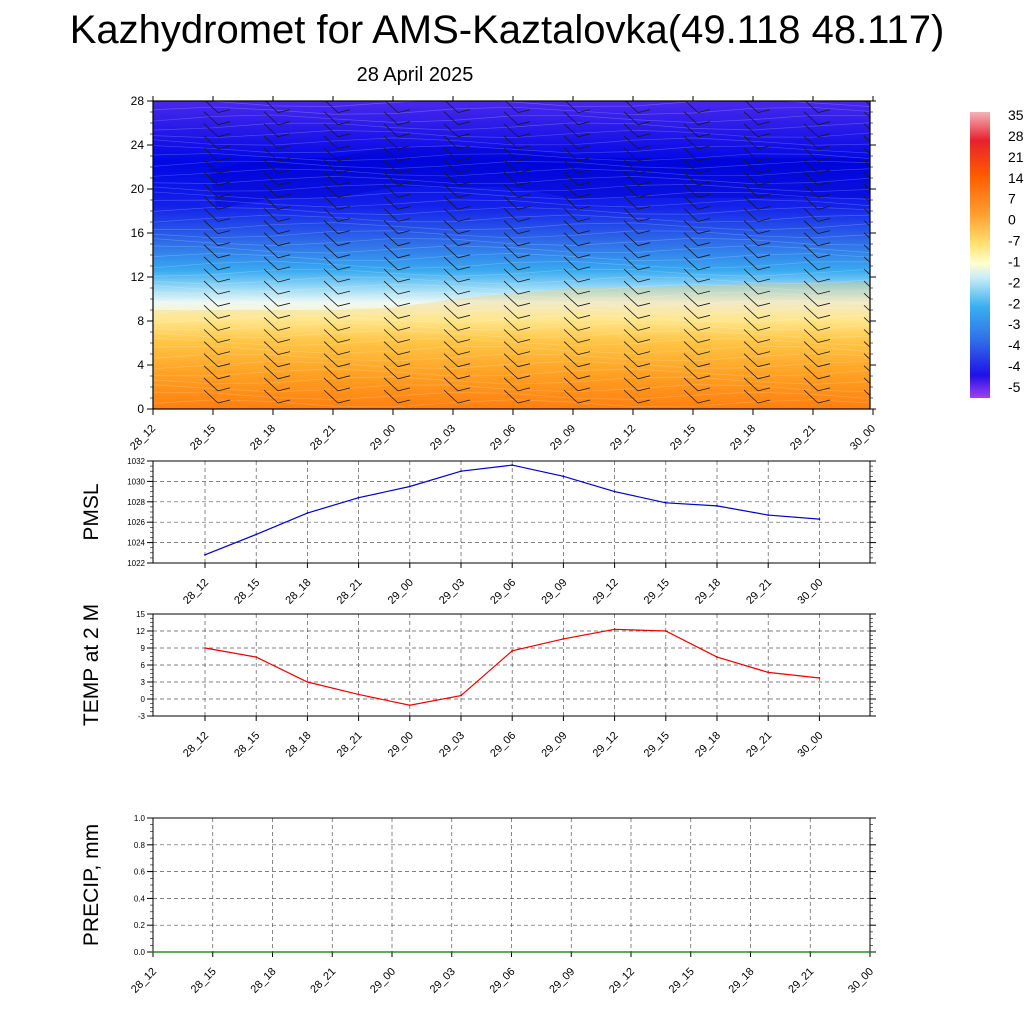 Image resolution: width=1024 pixels, height=1024 pixels. What do you see at coordinates (138, 145) in the screenshot?
I see `y-tick-label: 24` at bounding box center [138, 145].